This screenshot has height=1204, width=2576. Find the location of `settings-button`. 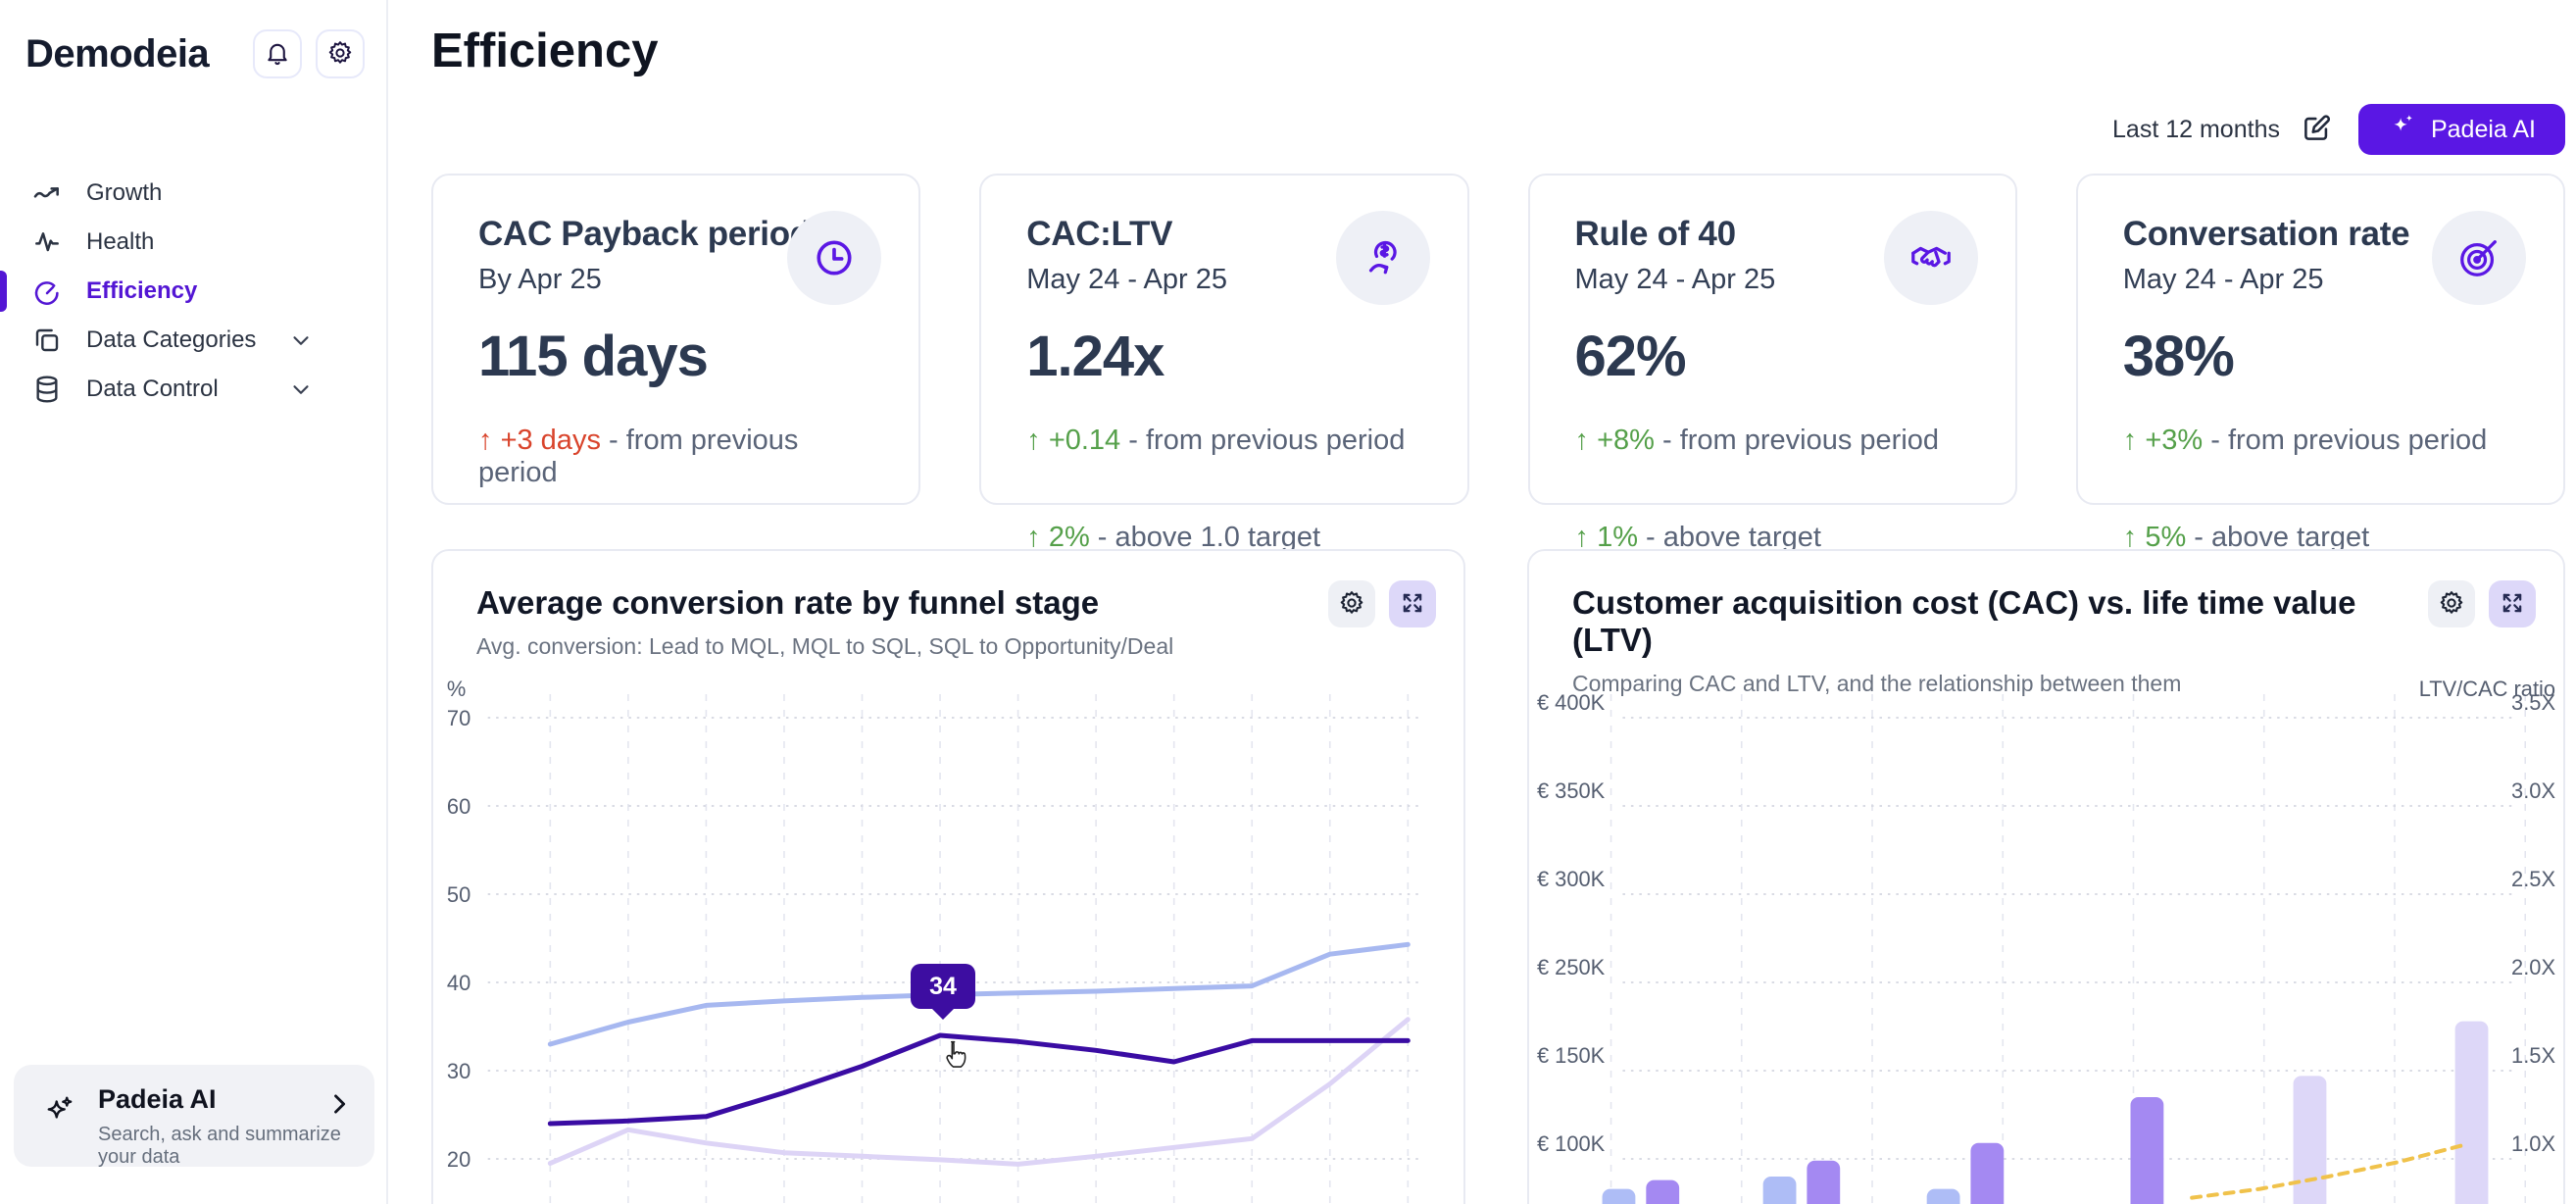

settings-button is located at coordinates (340, 53).